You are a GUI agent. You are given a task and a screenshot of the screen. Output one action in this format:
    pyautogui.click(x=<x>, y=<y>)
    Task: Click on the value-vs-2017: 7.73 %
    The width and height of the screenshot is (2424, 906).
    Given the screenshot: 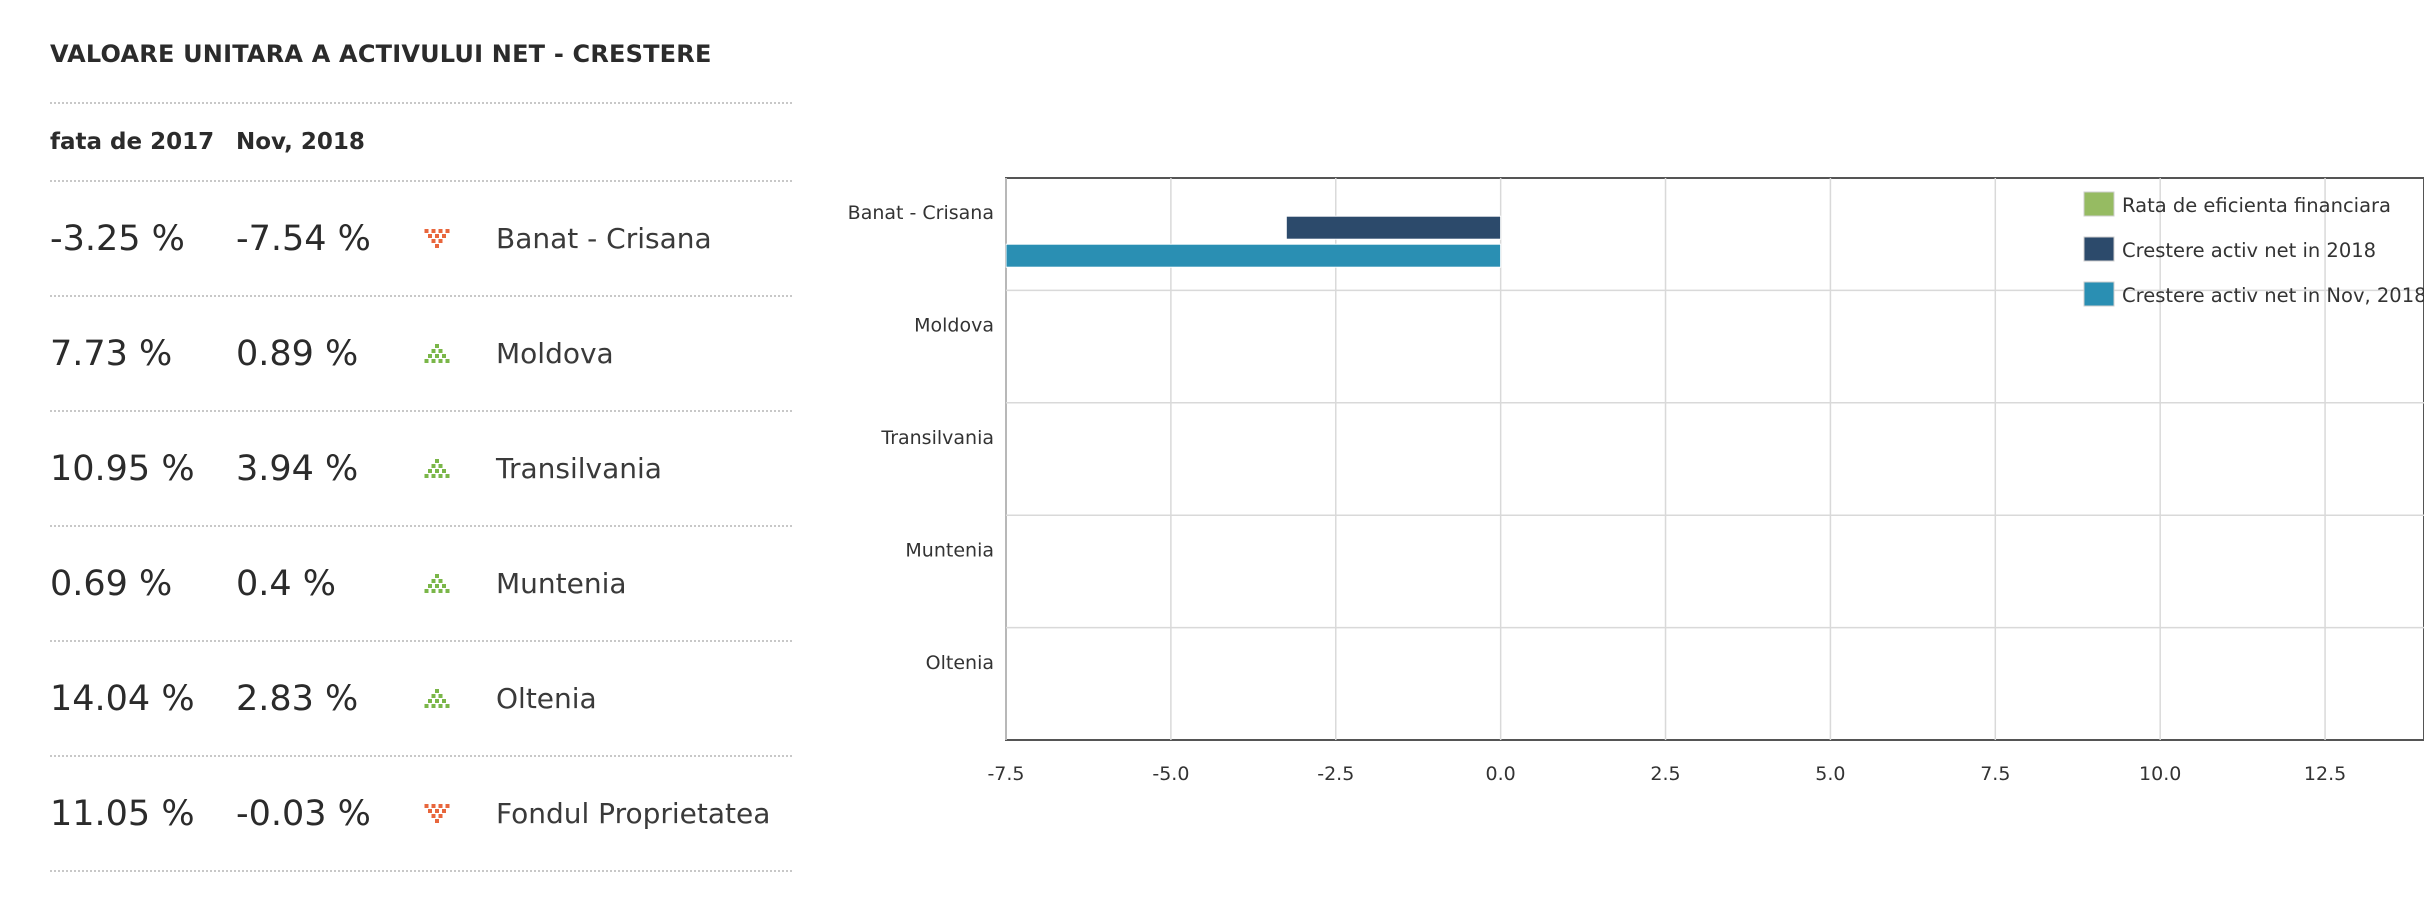 What is the action you would take?
    pyautogui.click(x=111, y=353)
    